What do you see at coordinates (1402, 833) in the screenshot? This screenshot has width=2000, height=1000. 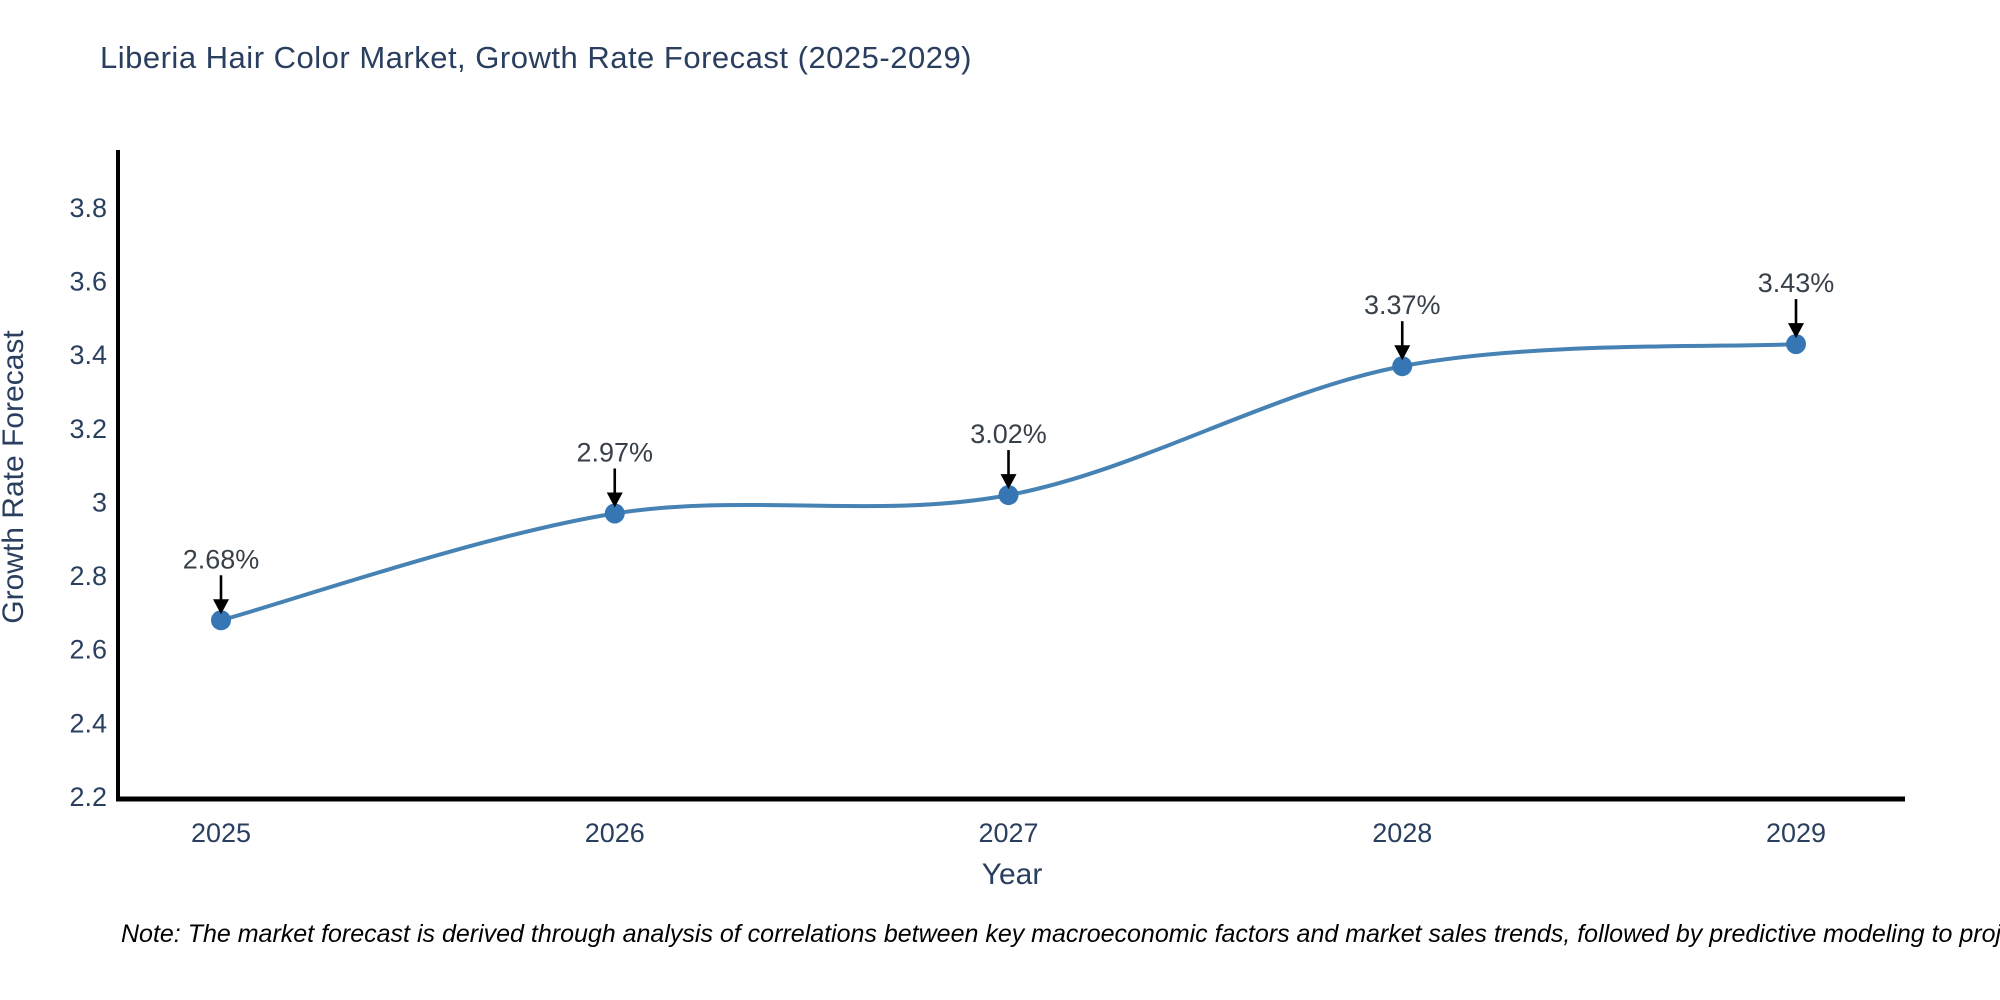 I see `x-tick-label: 2028` at bounding box center [1402, 833].